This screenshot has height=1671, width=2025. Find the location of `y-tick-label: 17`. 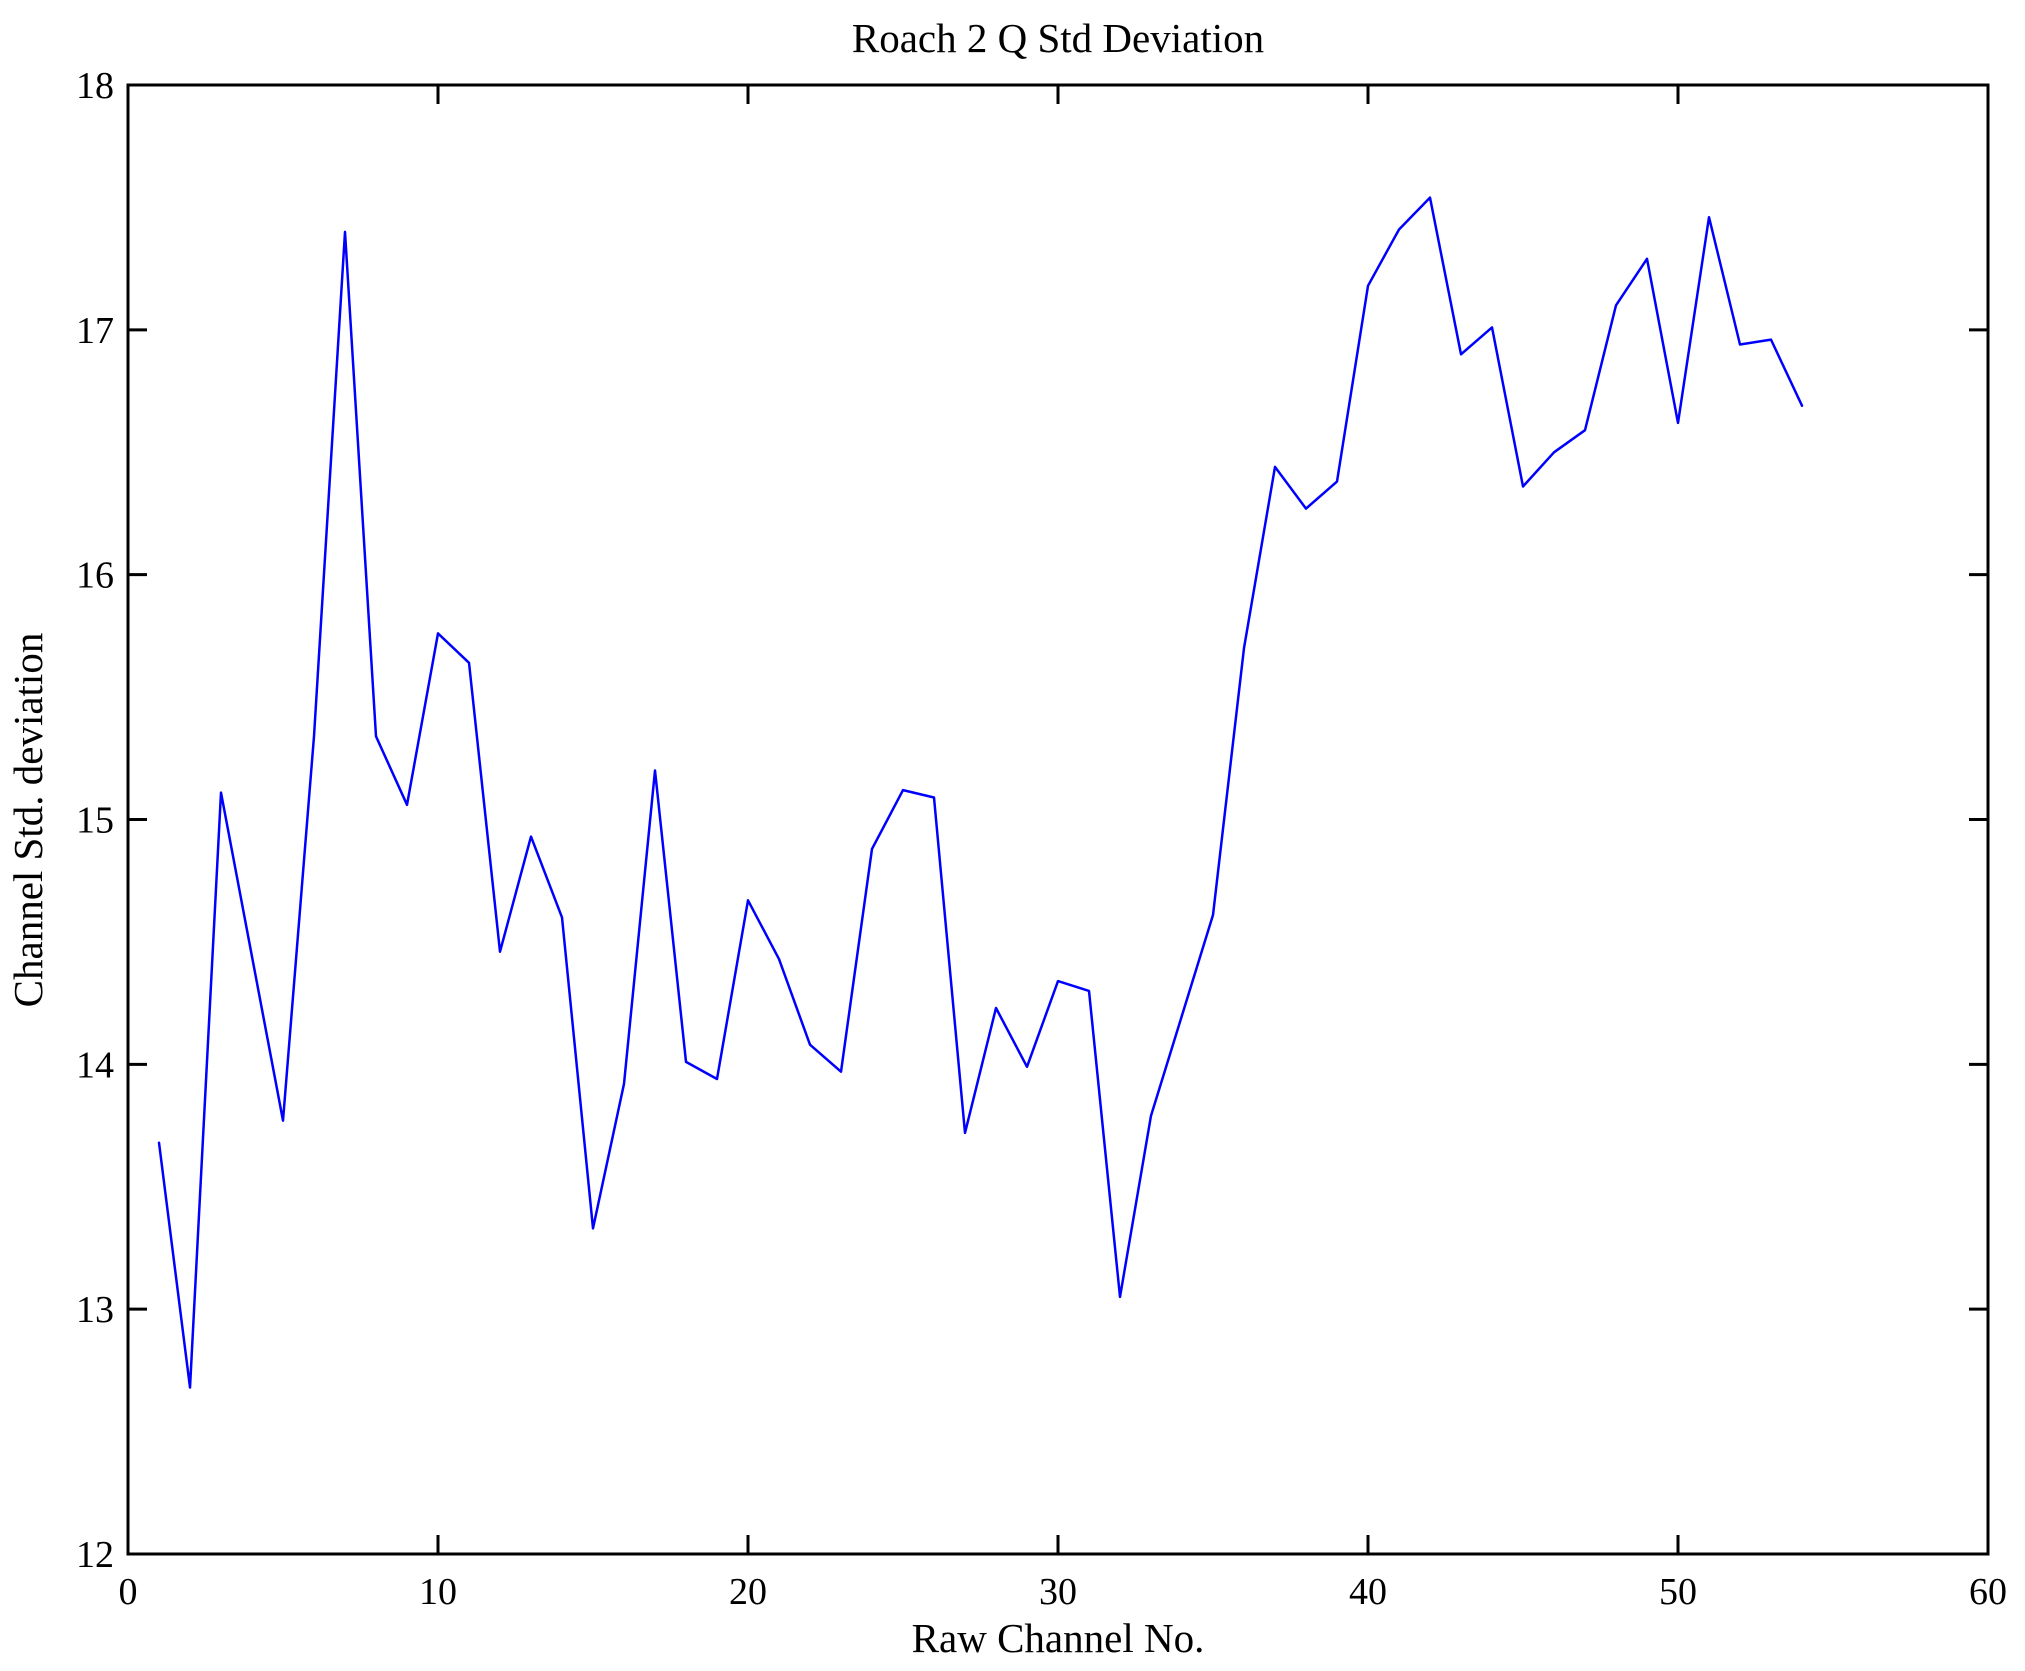

y-tick-label: 17 is located at coordinates (95, 331).